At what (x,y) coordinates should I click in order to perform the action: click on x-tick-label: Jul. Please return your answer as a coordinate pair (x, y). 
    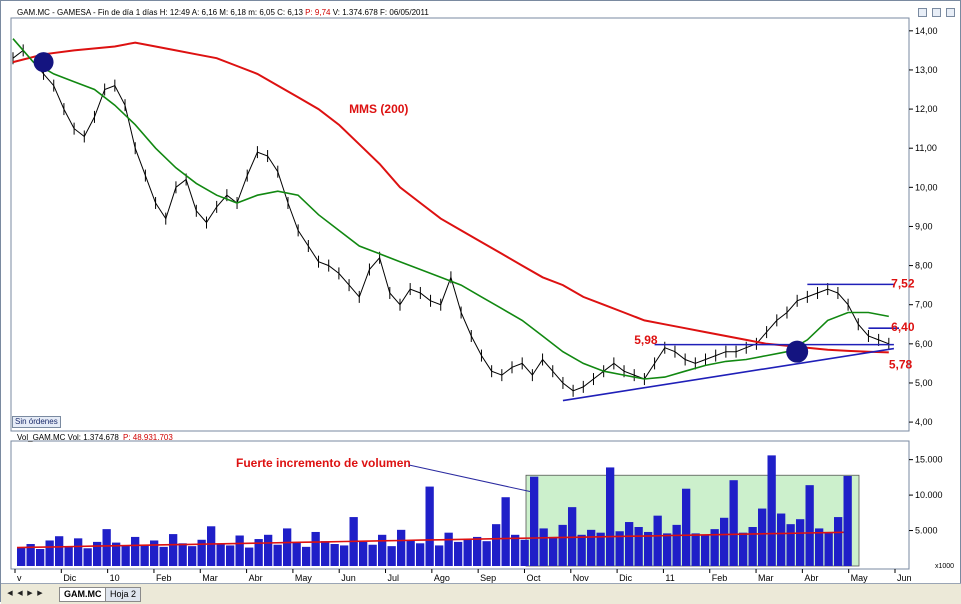
    Looking at the image, I should click on (394, 578).